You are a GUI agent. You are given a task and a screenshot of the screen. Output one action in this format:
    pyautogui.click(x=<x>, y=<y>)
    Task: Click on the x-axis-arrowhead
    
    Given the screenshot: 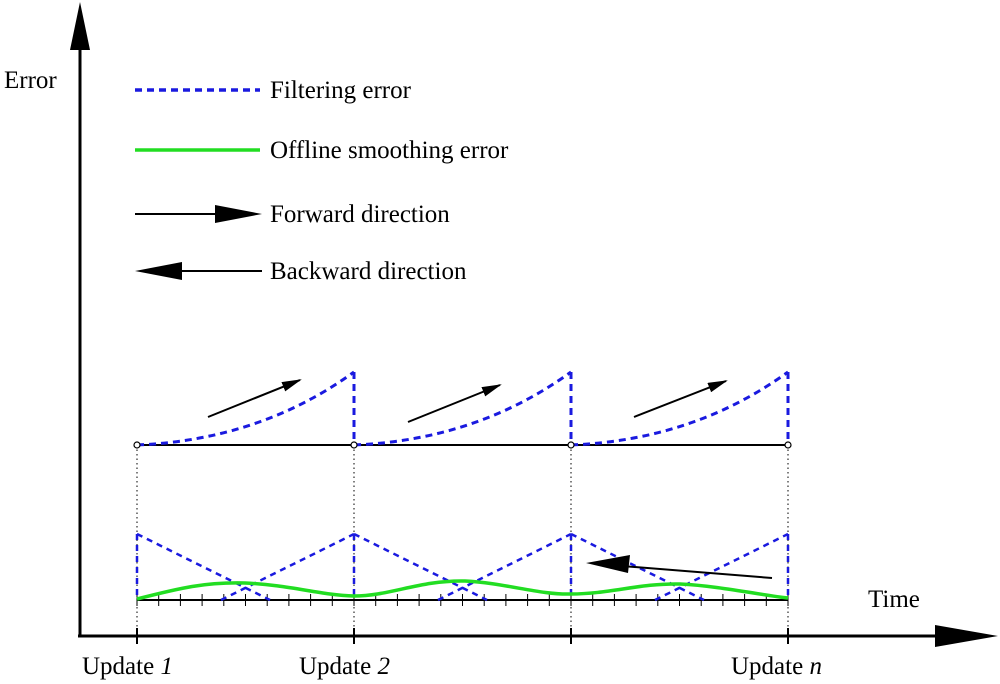 What is the action you would take?
    pyautogui.click(x=966, y=636)
    